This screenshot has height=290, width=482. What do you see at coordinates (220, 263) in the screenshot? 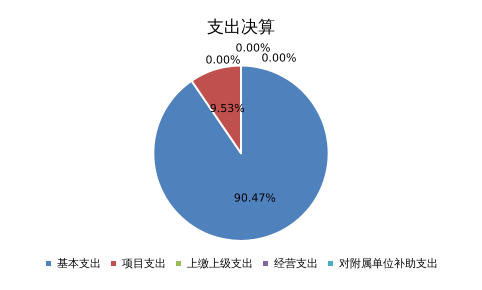
I see `legend-label: 上缴上级支出` at bounding box center [220, 263].